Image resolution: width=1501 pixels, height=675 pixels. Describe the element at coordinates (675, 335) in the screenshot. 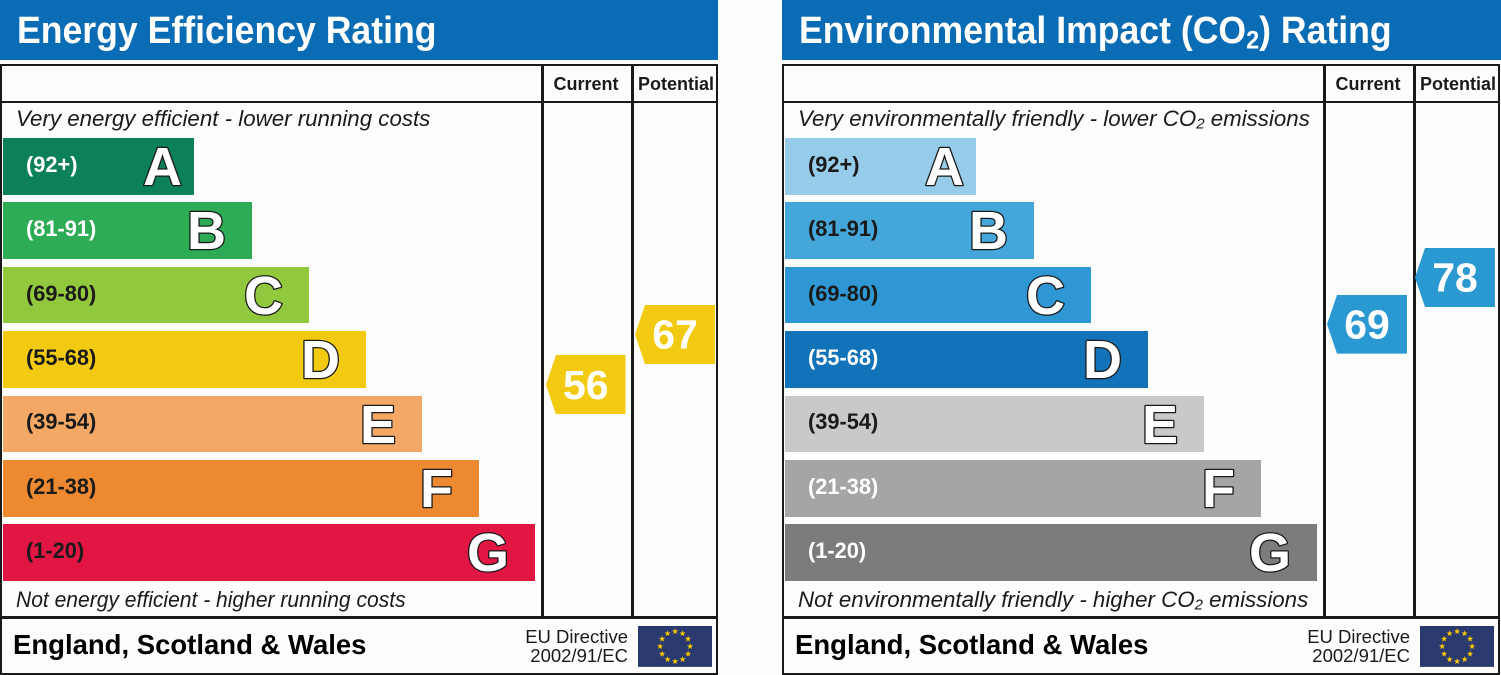

I see `svg-text: 67` at that location.